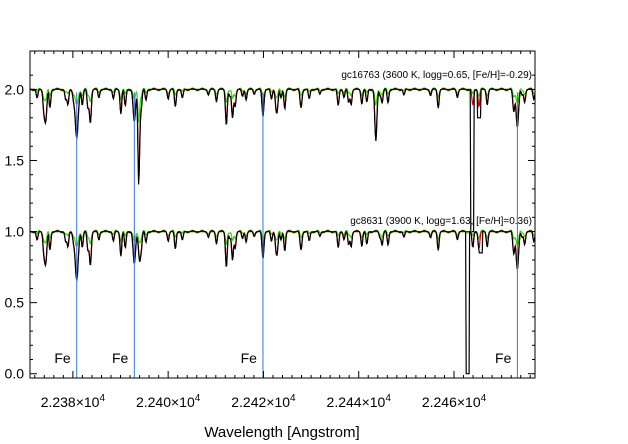 This screenshot has height=444, width=628. I want to click on panel-label: gc8631 (3900 K, logg=1.63, [Fe/H]=0.36), so click(441, 221).